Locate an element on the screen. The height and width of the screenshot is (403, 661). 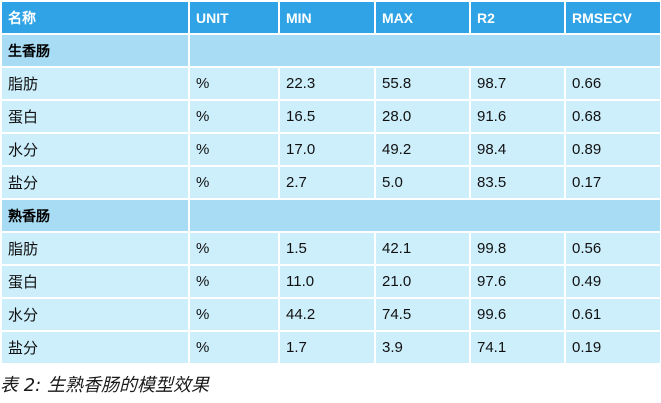
row-max: 28.0 is located at coordinates (422, 116).